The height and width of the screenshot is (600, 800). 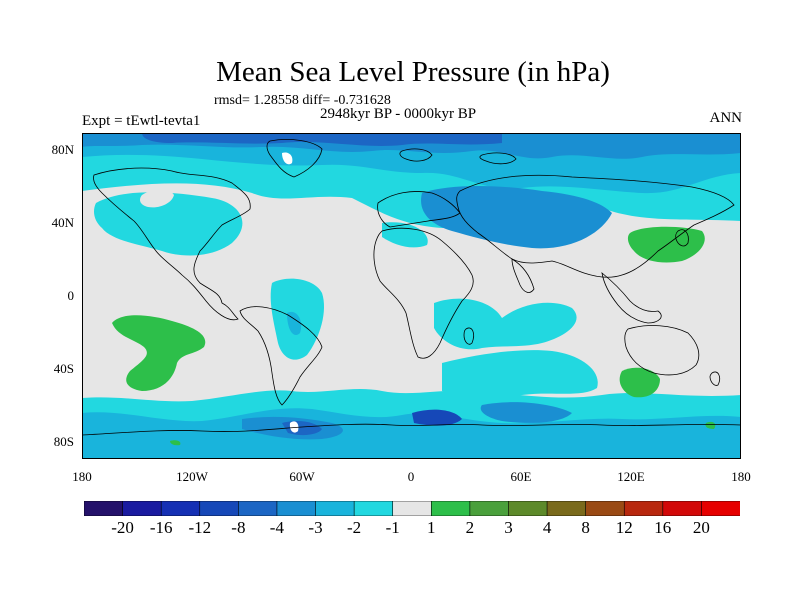 I want to click on northwest-pacific-high, so click(x=666, y=244).